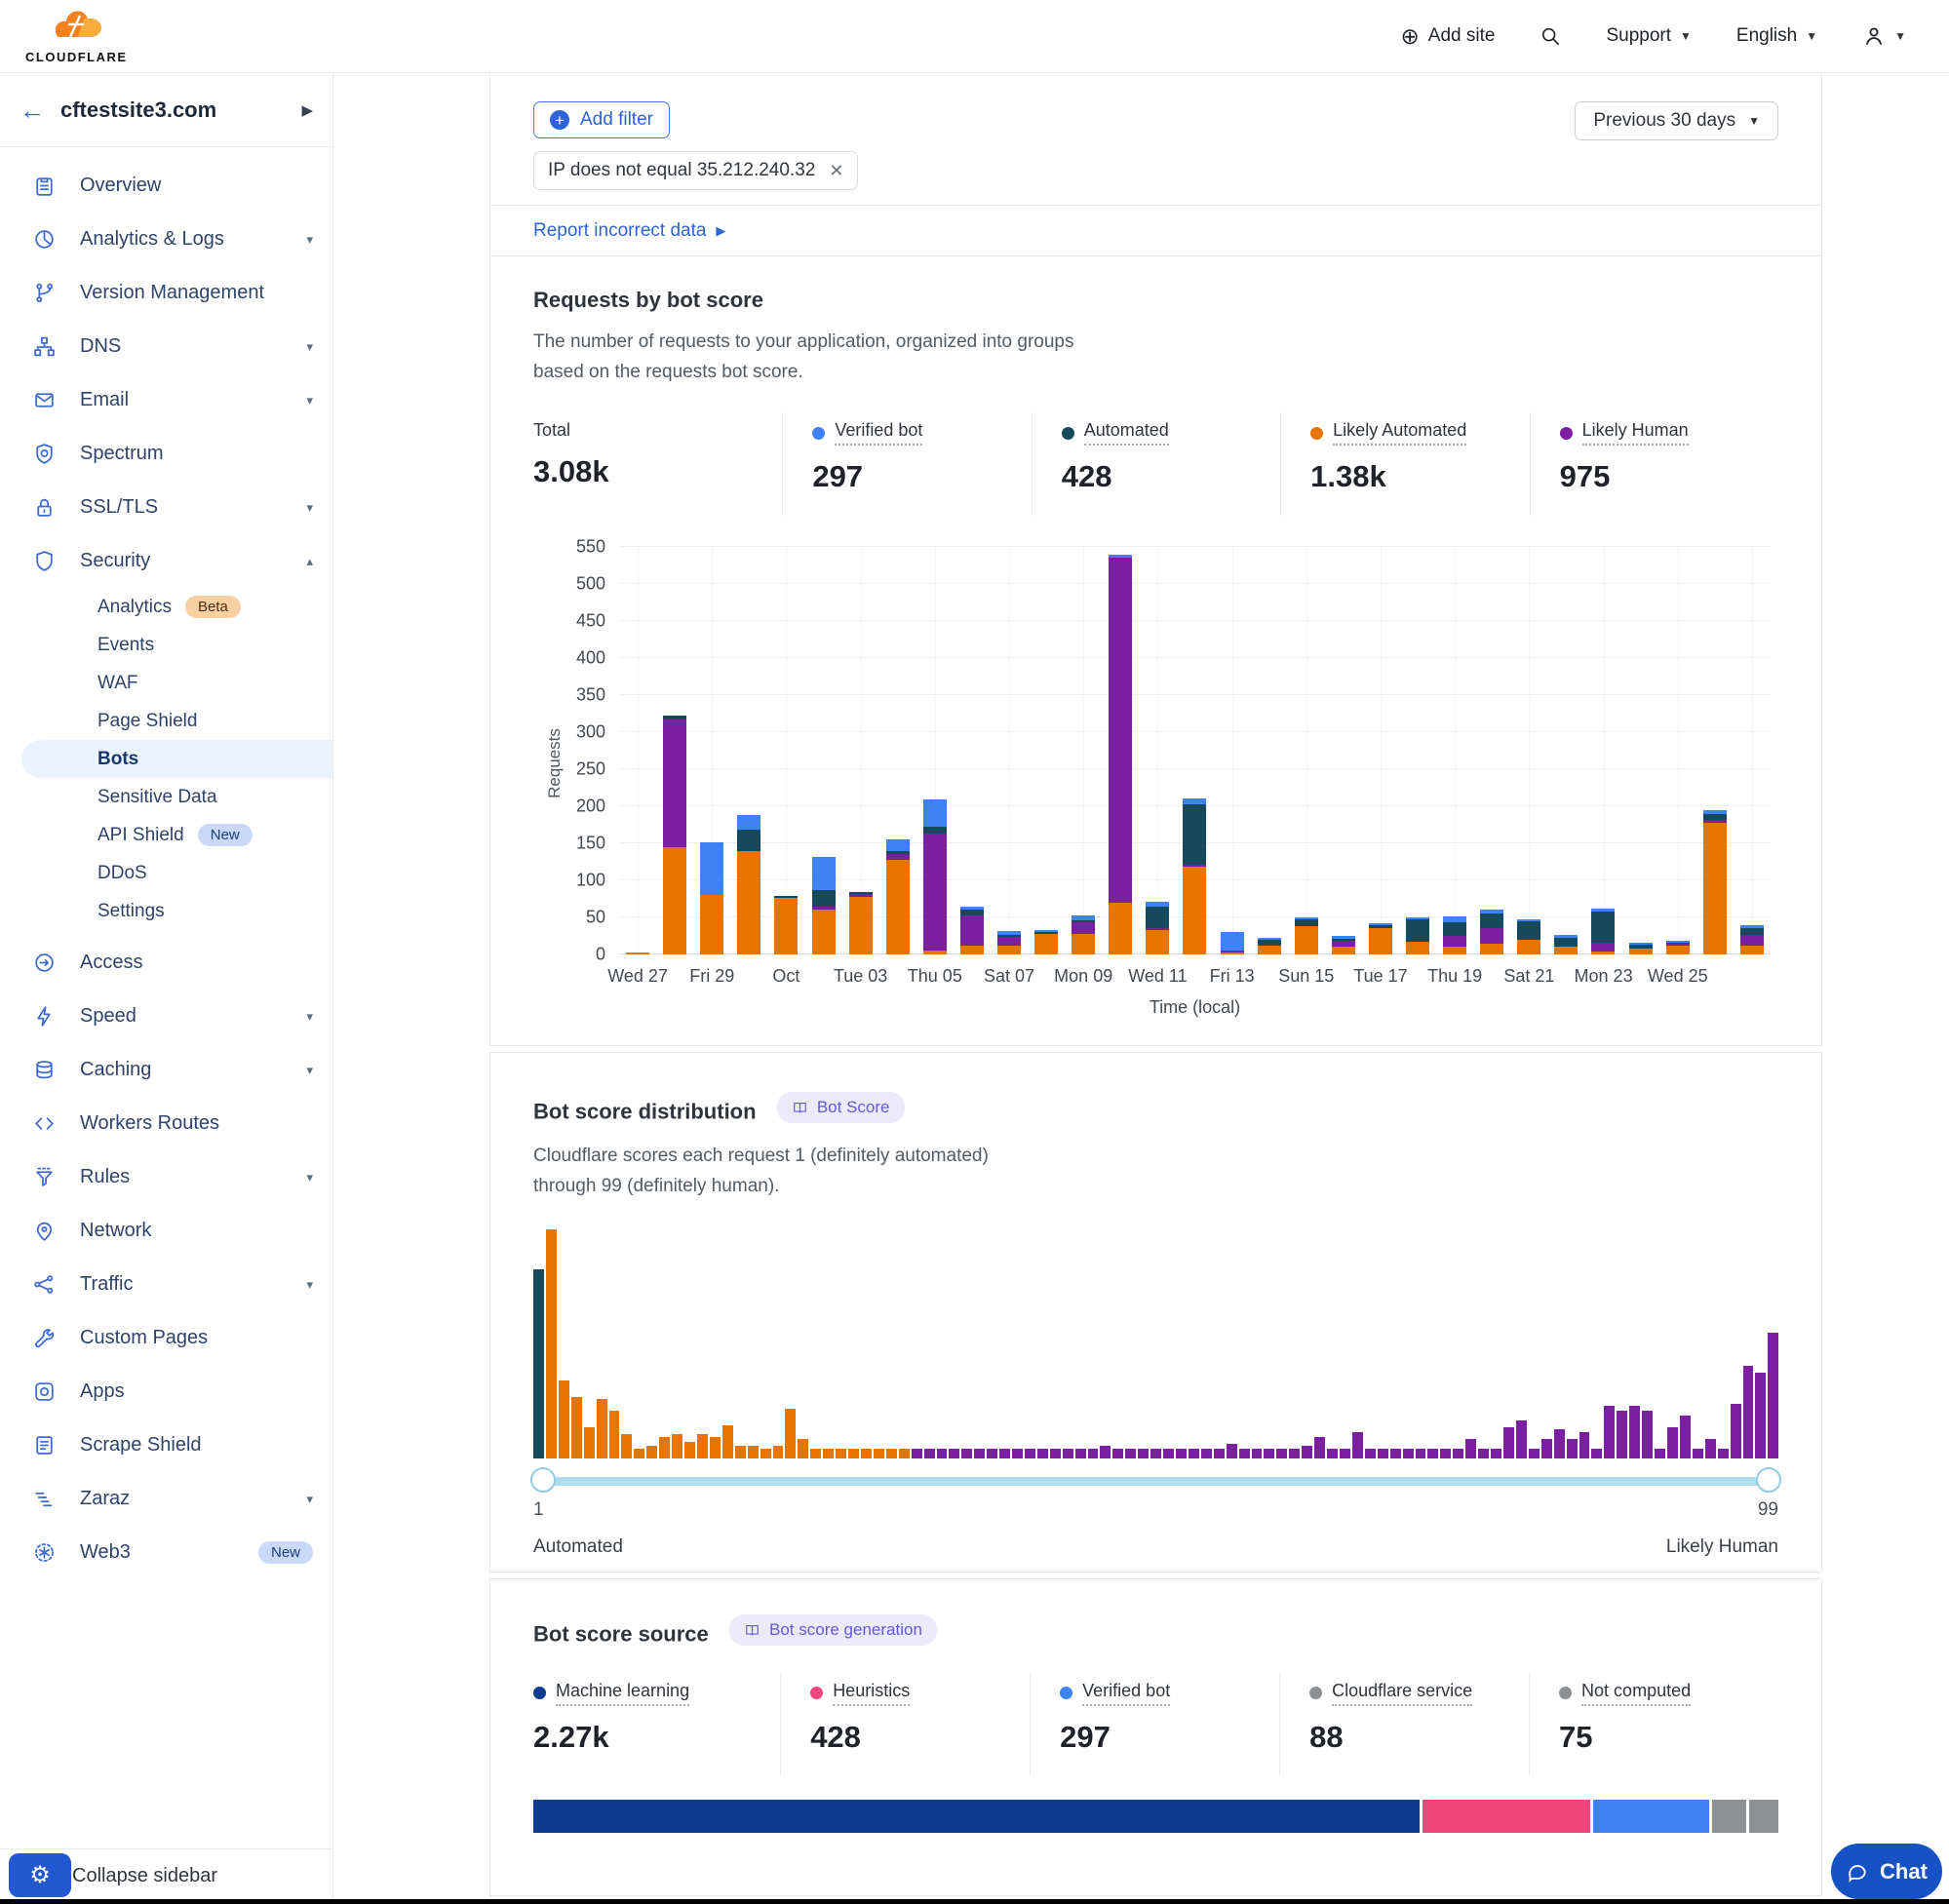 Image resolution: width=1949 pixels, height=1904 pixels. I want to click on sidebar-subitem-waf: WAF, so click(166, 683).